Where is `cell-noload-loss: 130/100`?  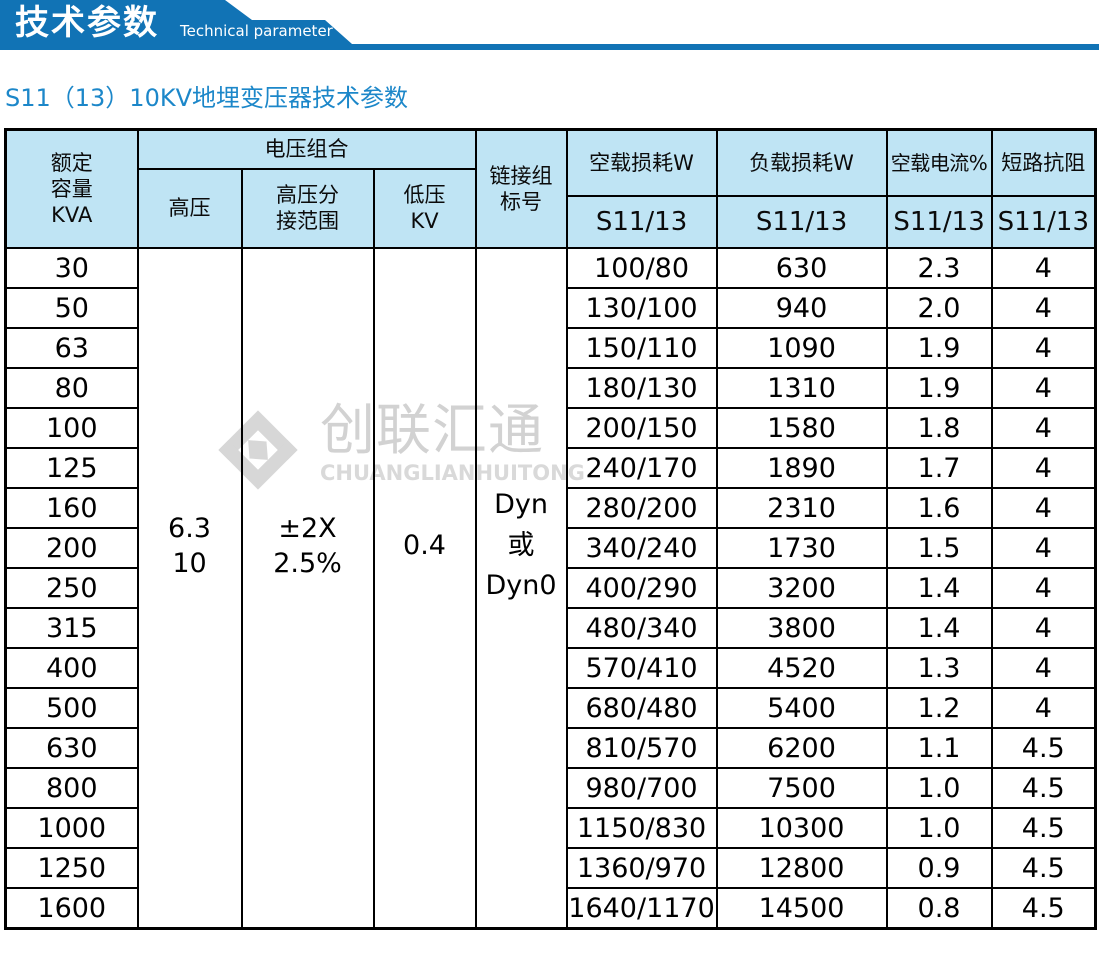 cell-noload-loss: 130/100 is located at coordinates (641, 308).